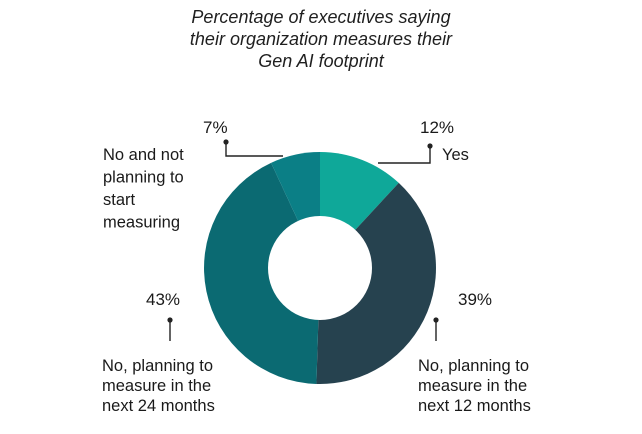 The height and width of the screenshot is (434, 642). What do you see at coordinates (226, 142) in the screenshot?
I see `leader-dot-not` at bounding box center [226, 142].